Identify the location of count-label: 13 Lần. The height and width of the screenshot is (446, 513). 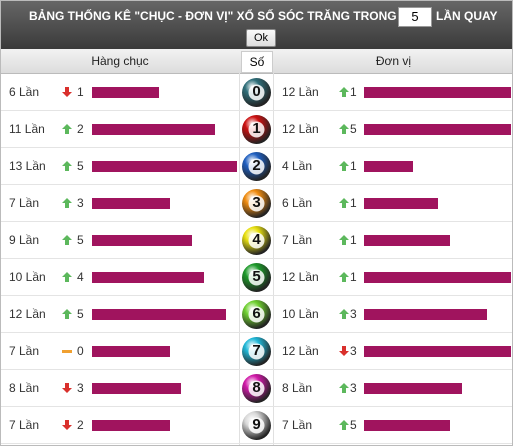
(27, 165).